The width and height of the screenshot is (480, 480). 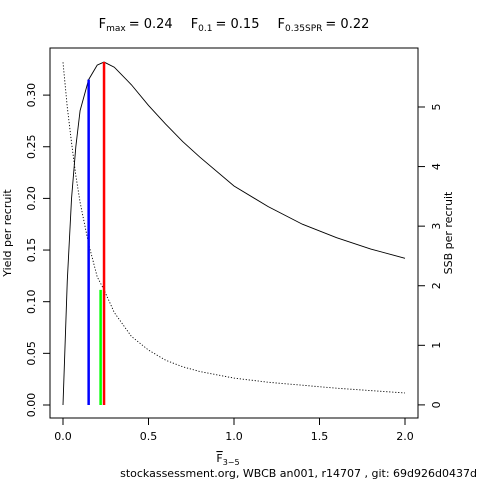 I want to click on x-tick-label: 1.0, so click(x=234, y=436).